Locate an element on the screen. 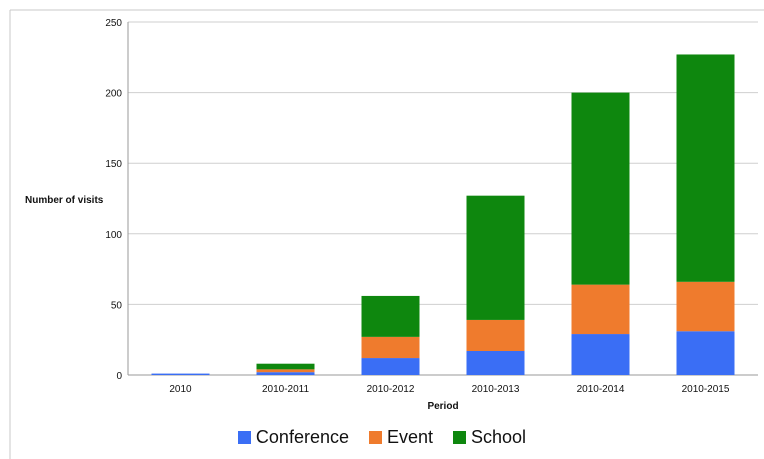 This screenshot has width=764, height=459. legend-item-school: School is located at coordinates (489, 437).